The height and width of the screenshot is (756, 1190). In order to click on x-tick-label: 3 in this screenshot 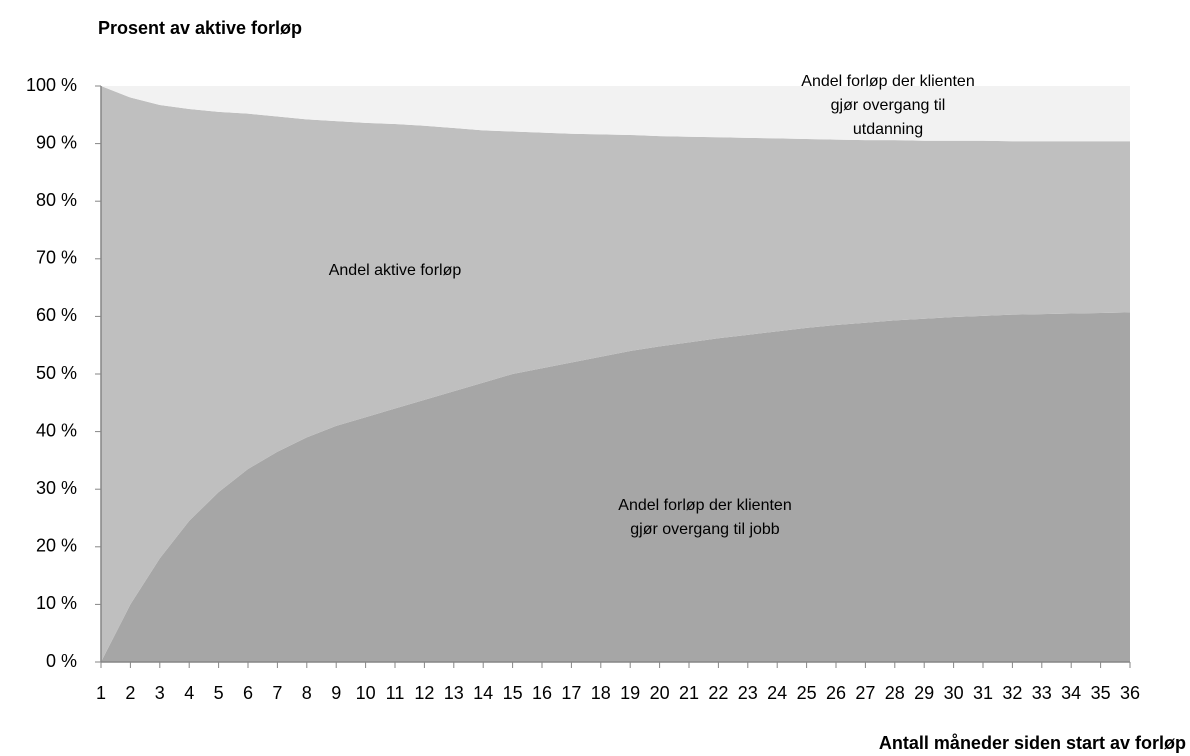, I will do `click(160, 693)`.